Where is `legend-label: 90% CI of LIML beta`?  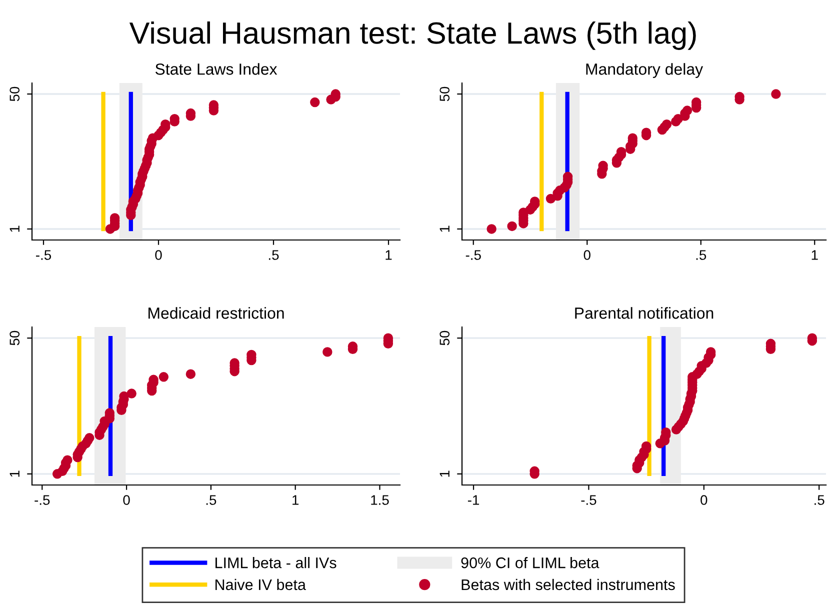 legend-label: 90% CI of LIML beta is located at coordinates (530, 562).